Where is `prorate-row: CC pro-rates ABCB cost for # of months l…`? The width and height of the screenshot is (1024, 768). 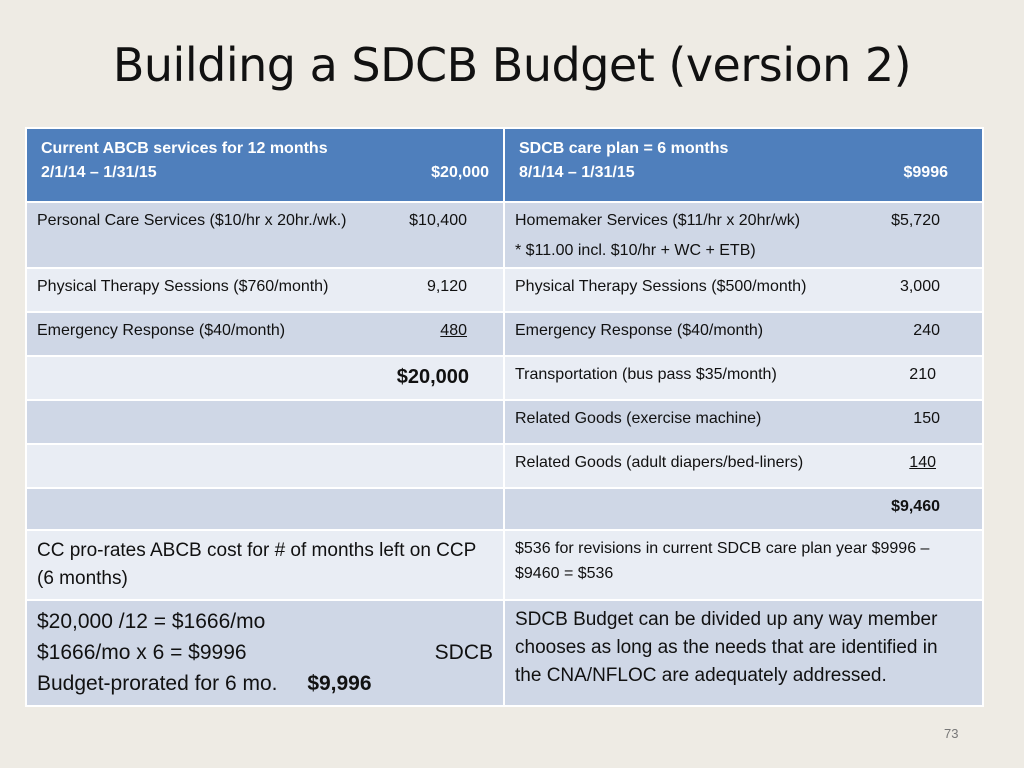 prorate-row: CC pro-rates ABCB cost for # of months l… is located at coordinates (504, 565).